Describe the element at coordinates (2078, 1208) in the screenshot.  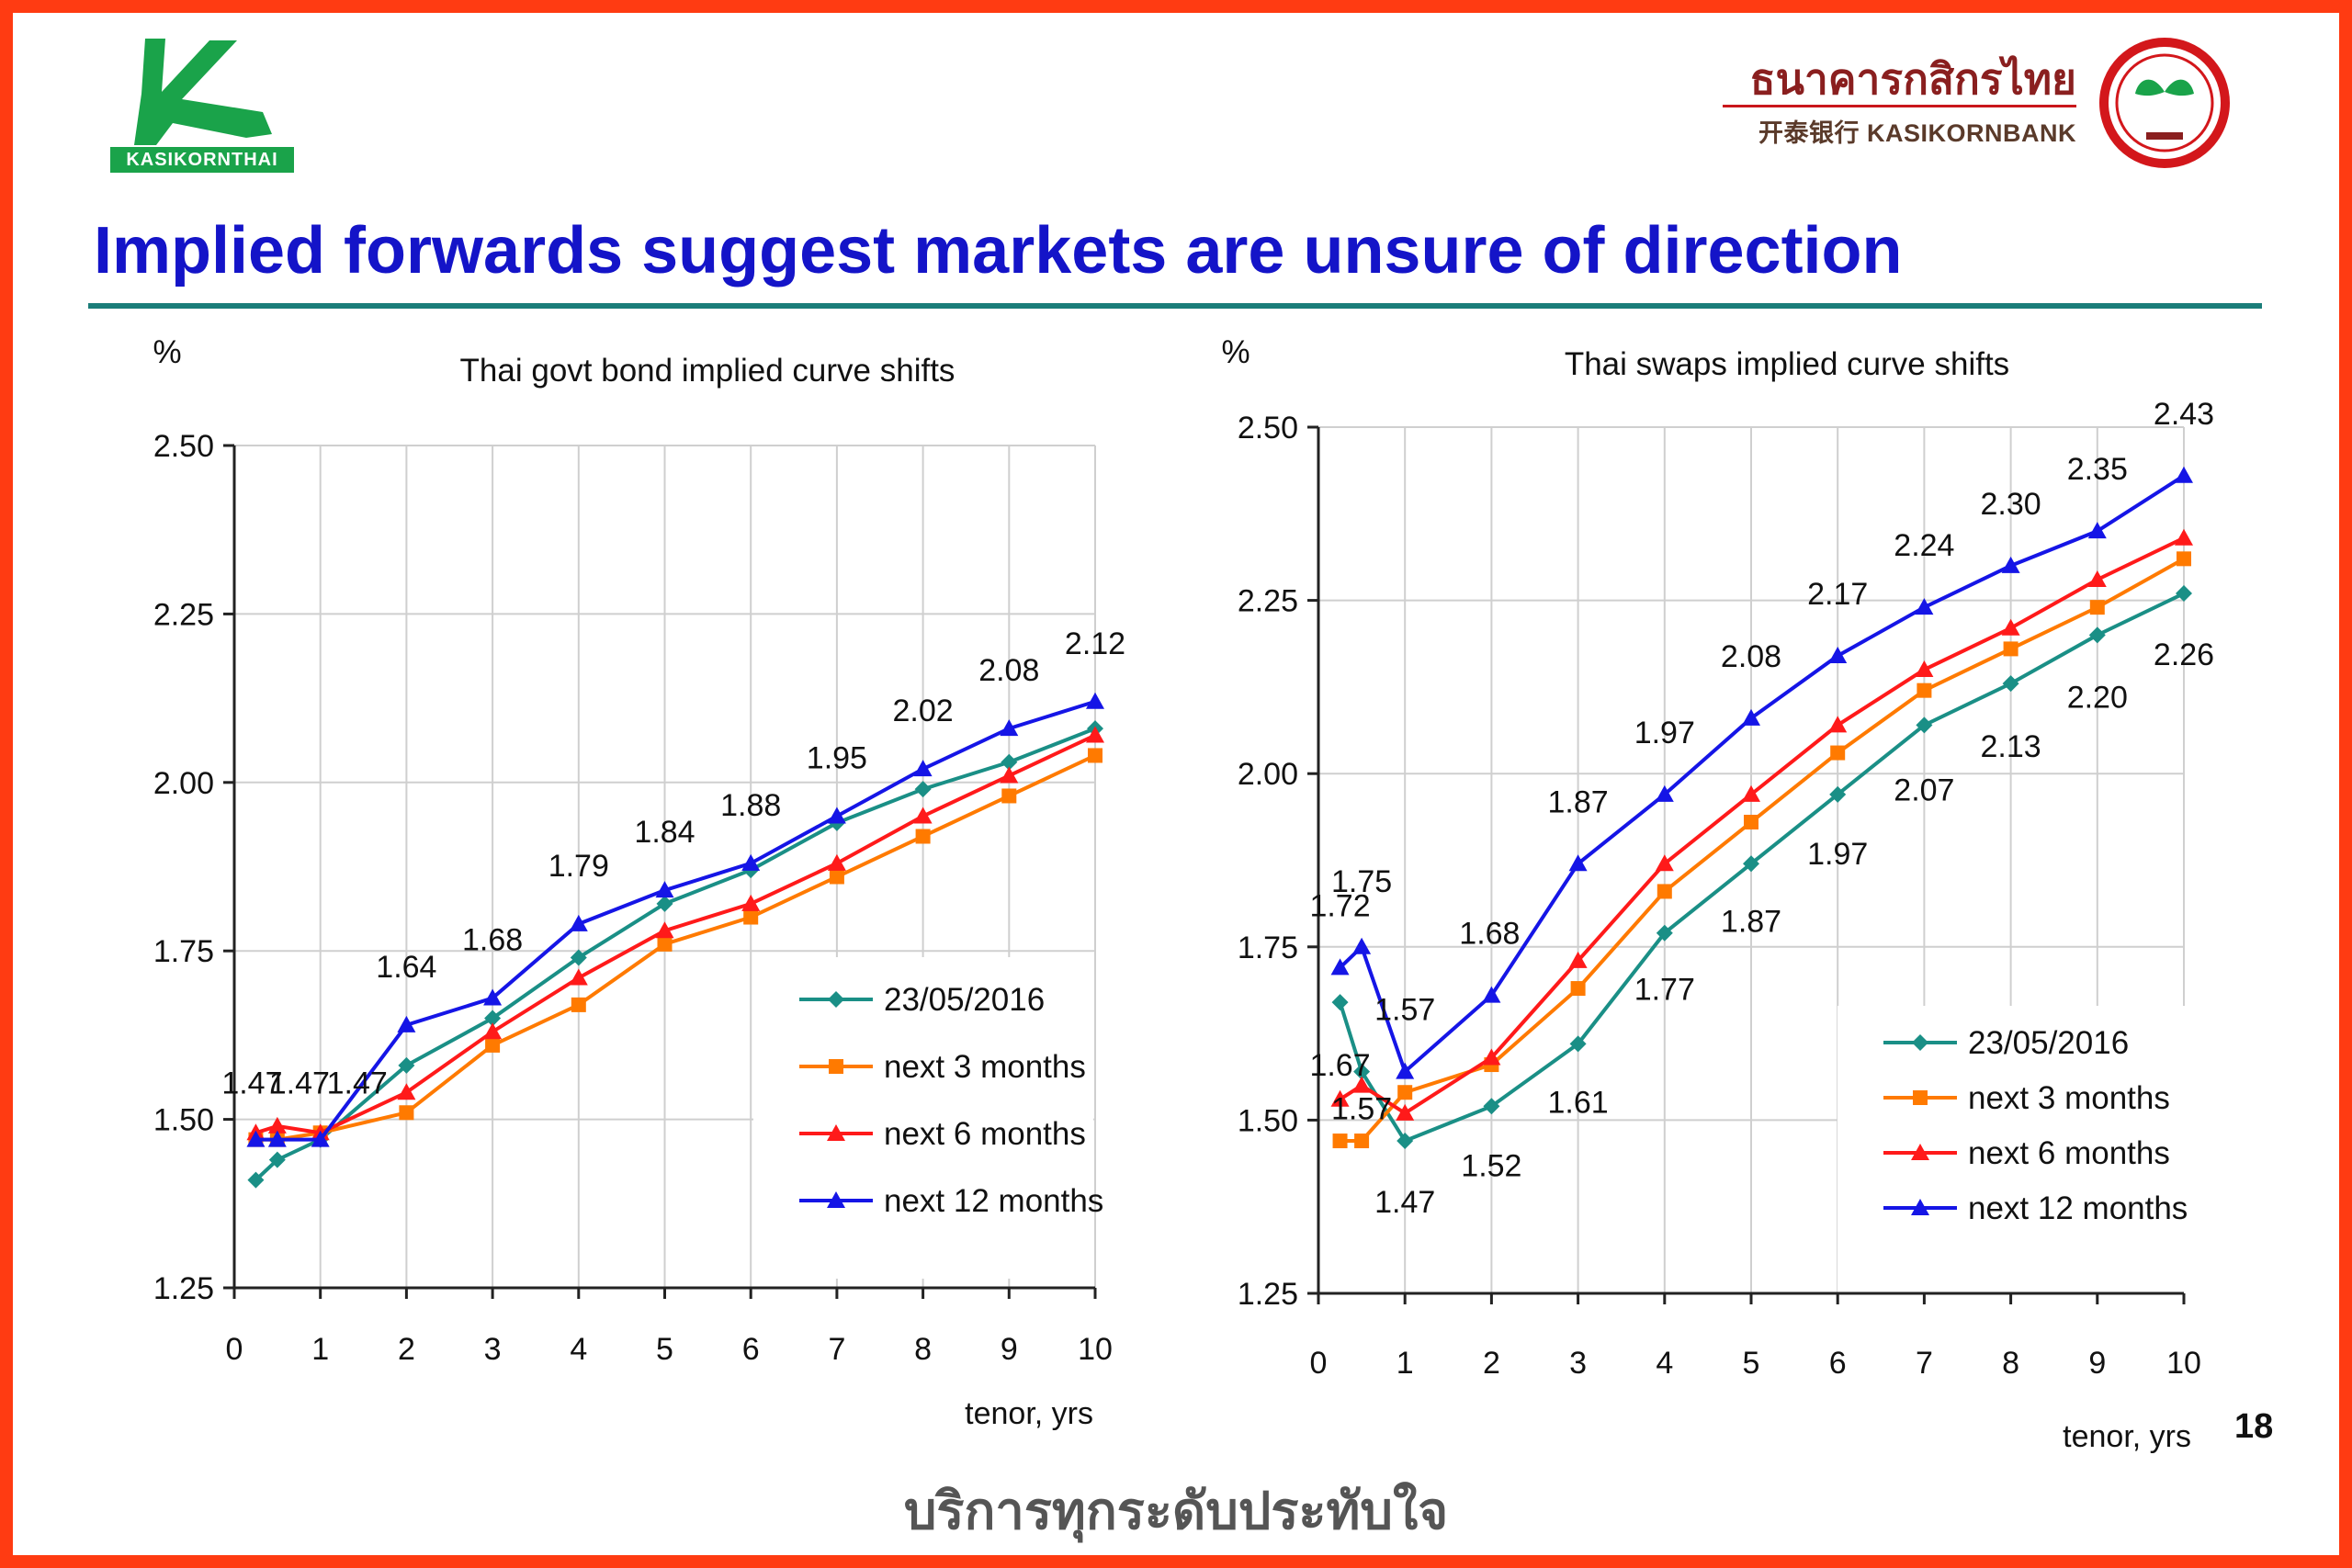
I see `legend-label: next 12 months` at that location.